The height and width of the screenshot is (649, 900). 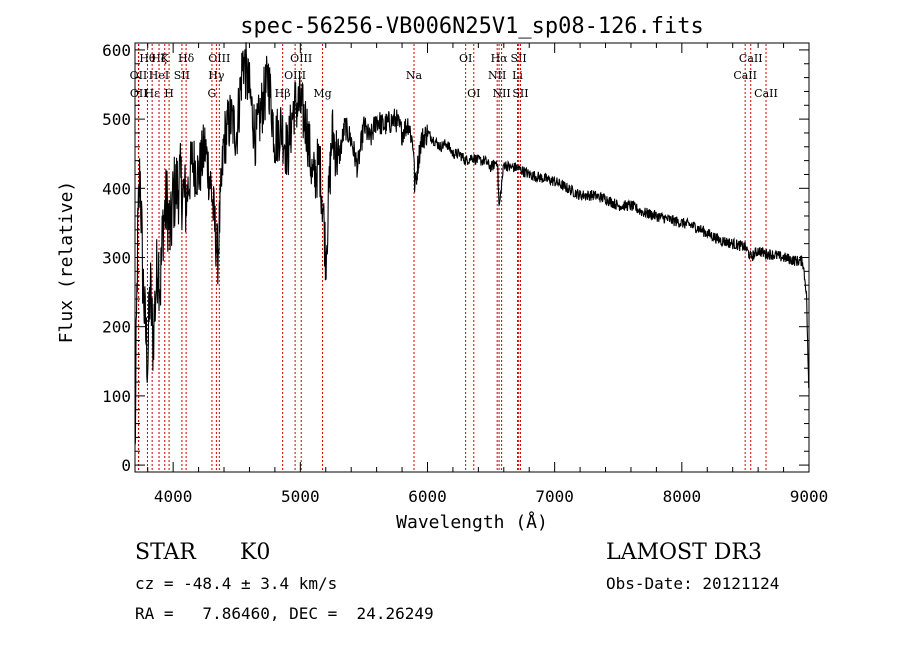 I want to click on line-marker-label: Na, so click(x=414, y=75).